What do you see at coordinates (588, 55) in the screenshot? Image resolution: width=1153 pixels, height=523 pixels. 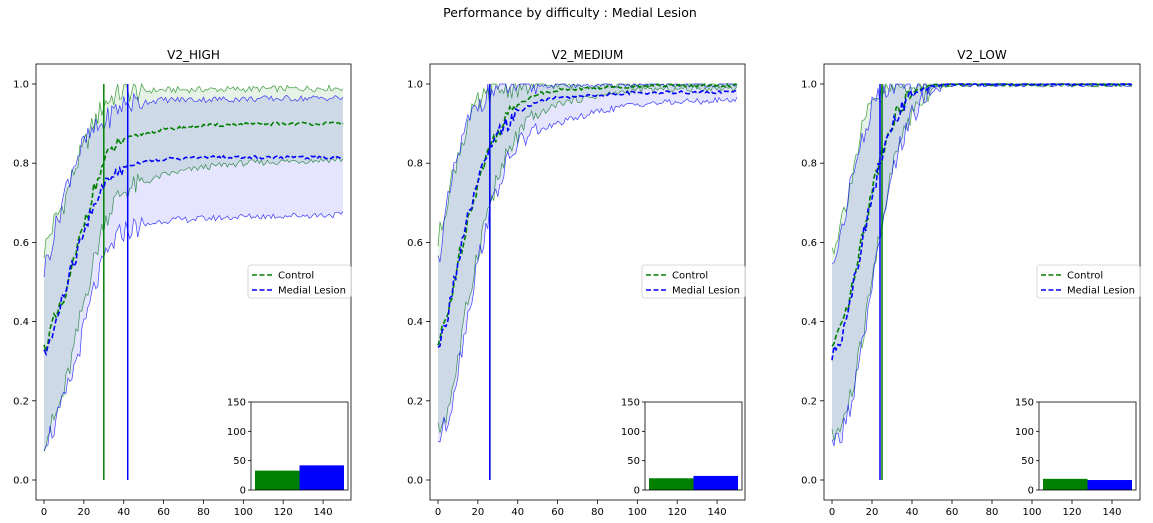 I see `subplot-title: V2_MEDIUM` at bounding box center [588, 55].